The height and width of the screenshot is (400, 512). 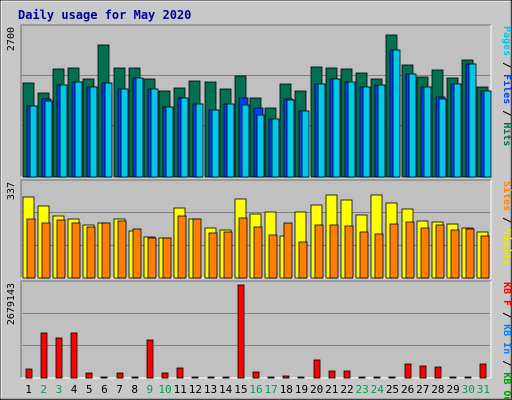 What do you see at coordinates (89, 389) in the screenshot?
I see `x-tick-label: 5` at bounding box center [89, 389].